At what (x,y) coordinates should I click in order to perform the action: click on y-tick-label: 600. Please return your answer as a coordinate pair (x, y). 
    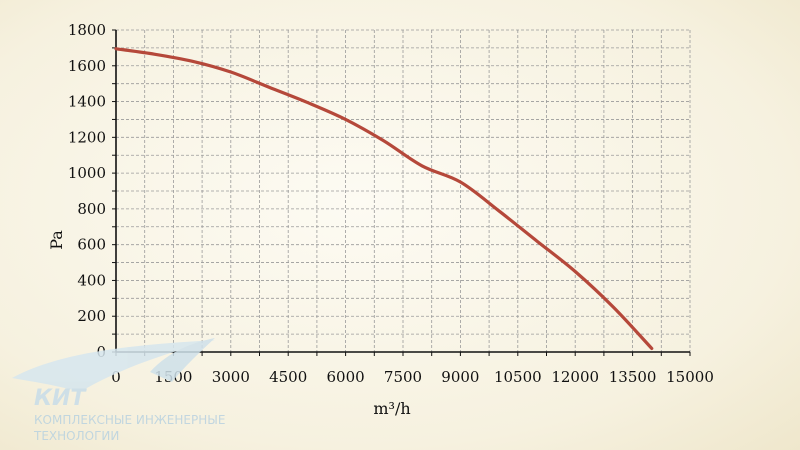
    Looking at the image, I should click on (91, 245).